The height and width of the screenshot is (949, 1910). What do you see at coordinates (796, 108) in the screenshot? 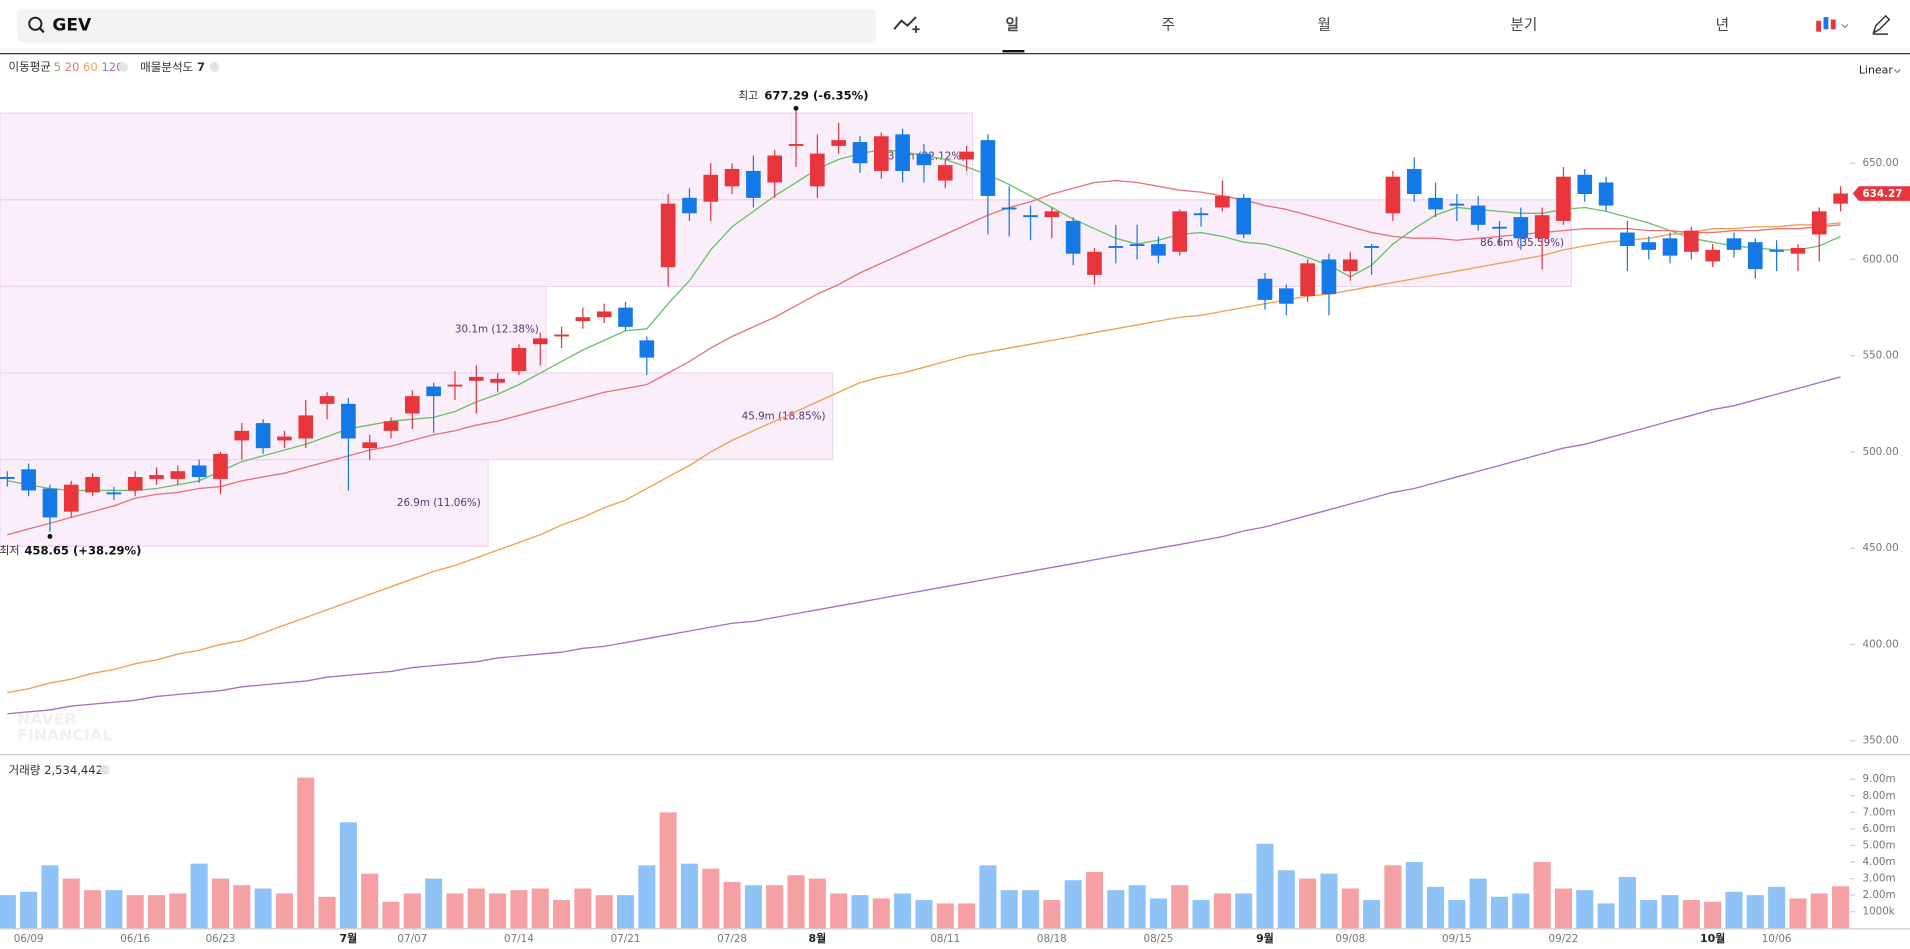
I see `high-marker` at bounding box center [796, 108].